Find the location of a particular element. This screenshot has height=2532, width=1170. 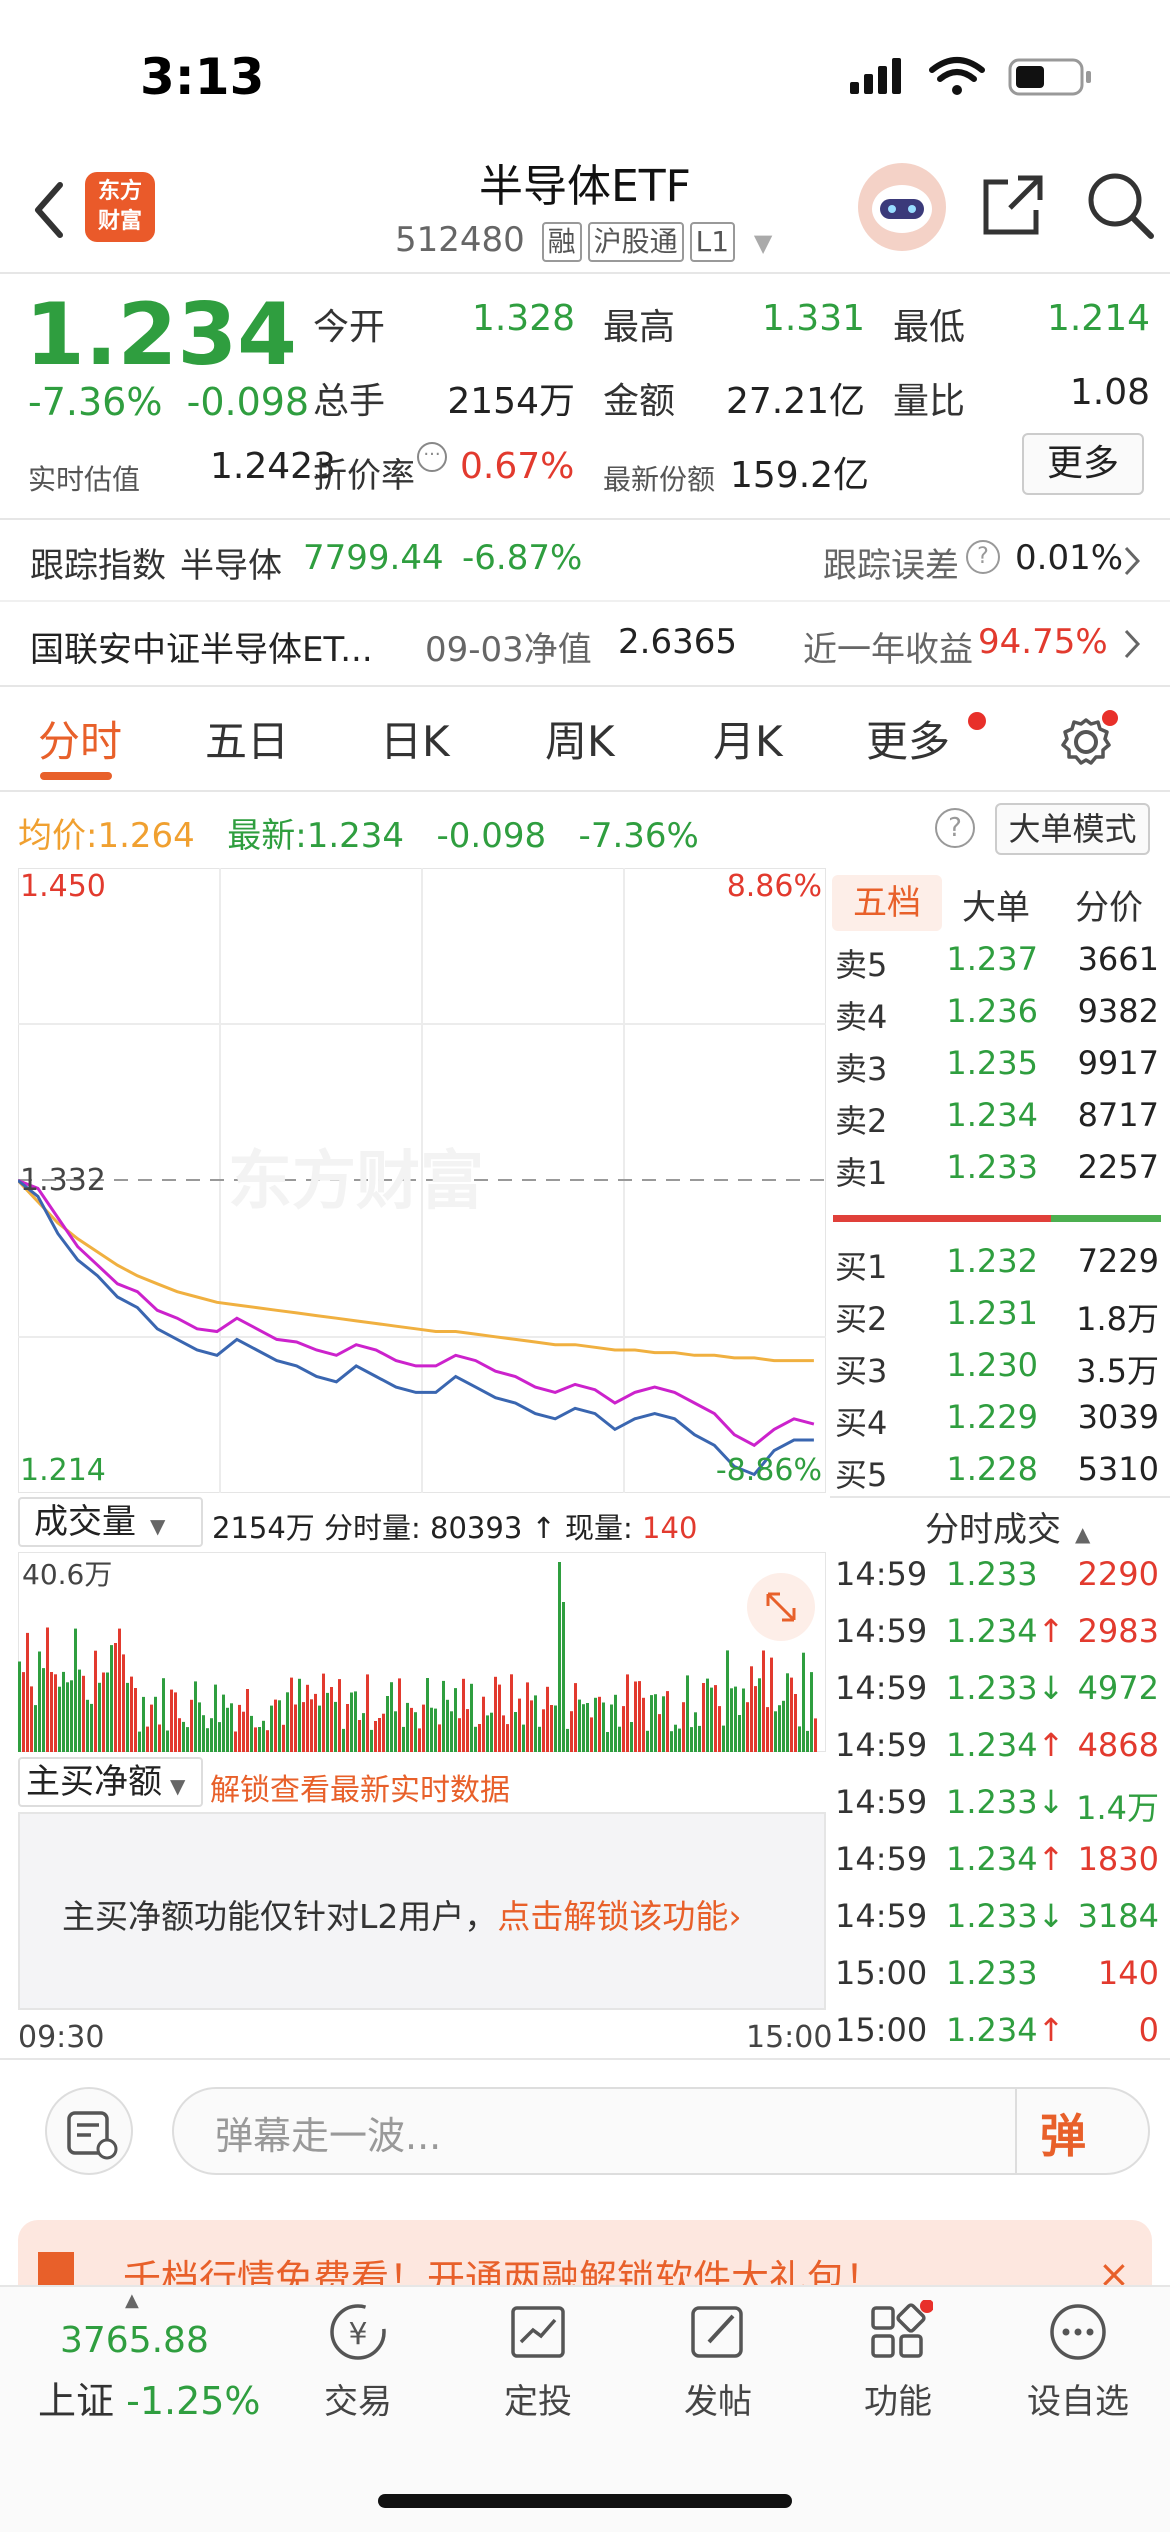

index-ticker: 上证 -1.25% is located at coordinates (149, 2401).